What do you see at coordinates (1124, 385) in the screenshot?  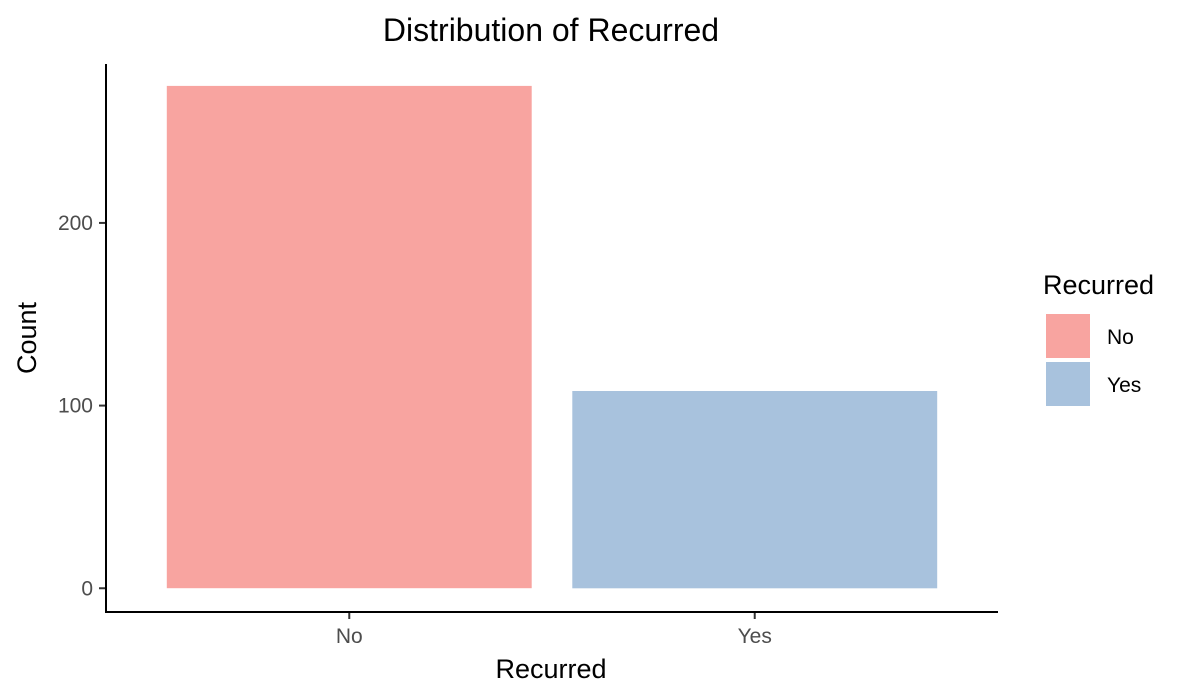 I see `legend-label: Yes` at bounding box center [1124, 385].